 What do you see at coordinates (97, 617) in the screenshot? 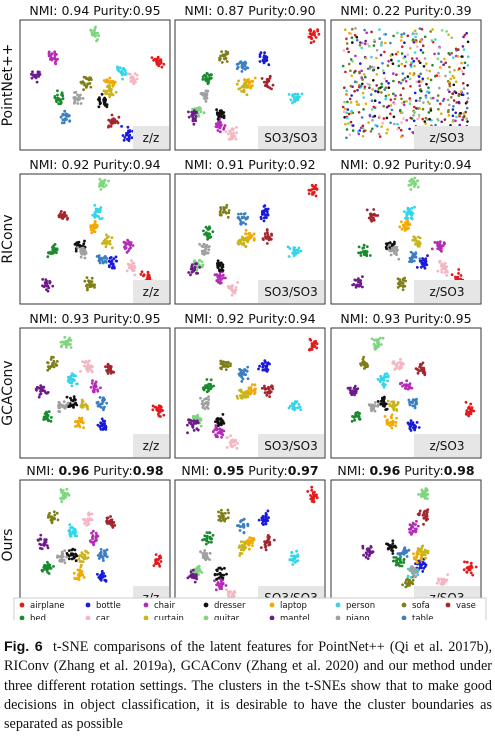
I see `legend-item: car` at bounding box center [97, 617].